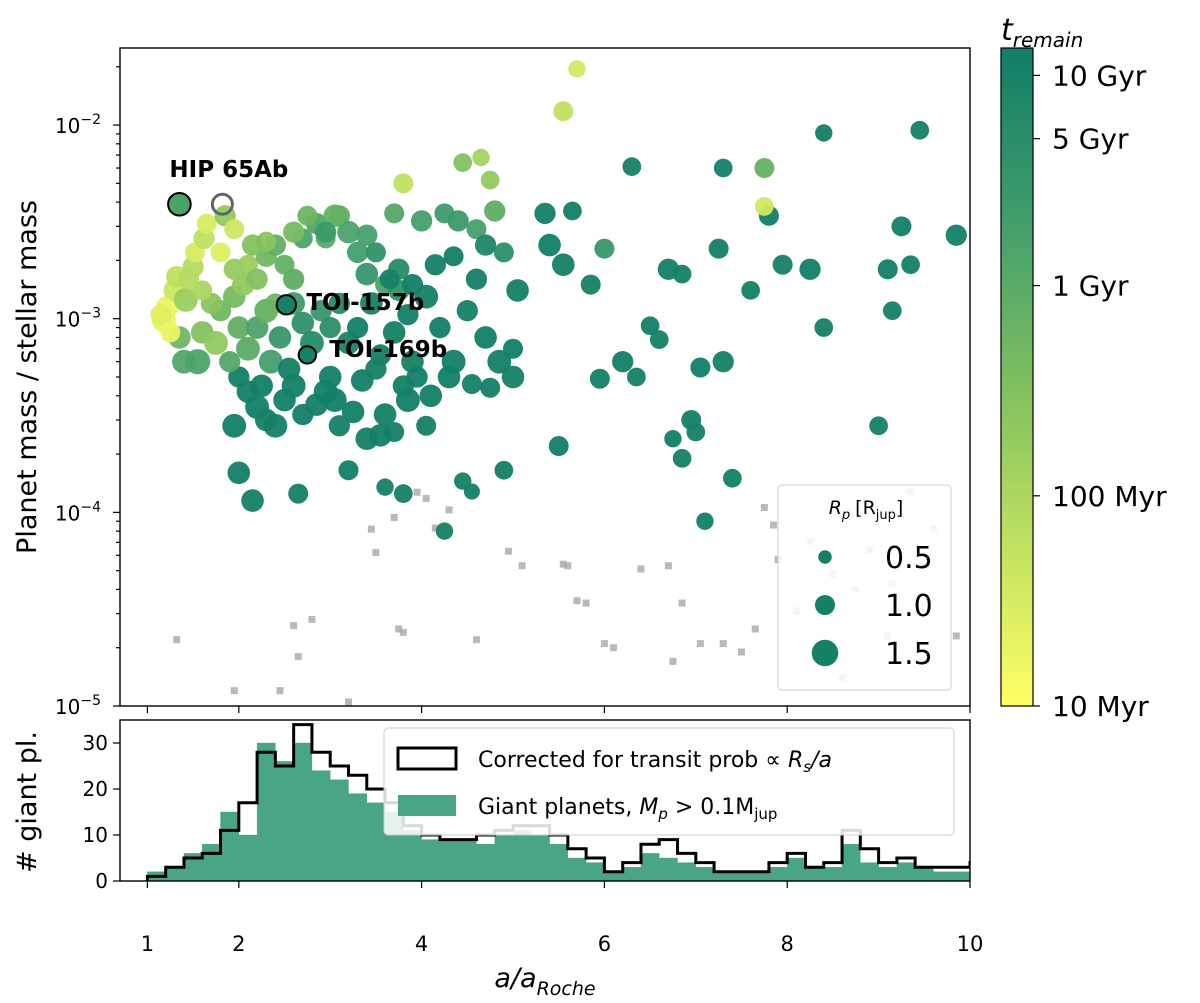 The height and width of the screenshot is (1003, 1200). I want to click on colorbar-tick-label: 5 Gyr, so click(1090, 139).